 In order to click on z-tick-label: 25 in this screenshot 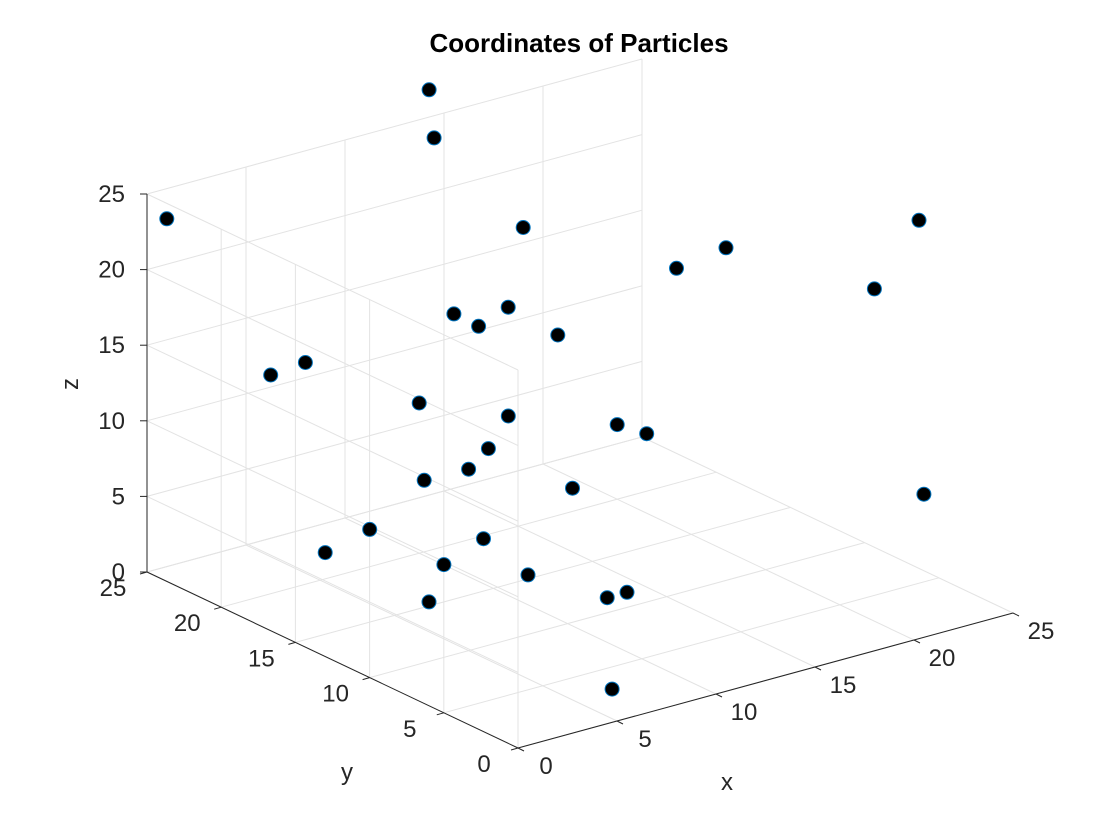, I will do `click(111, 194)`.